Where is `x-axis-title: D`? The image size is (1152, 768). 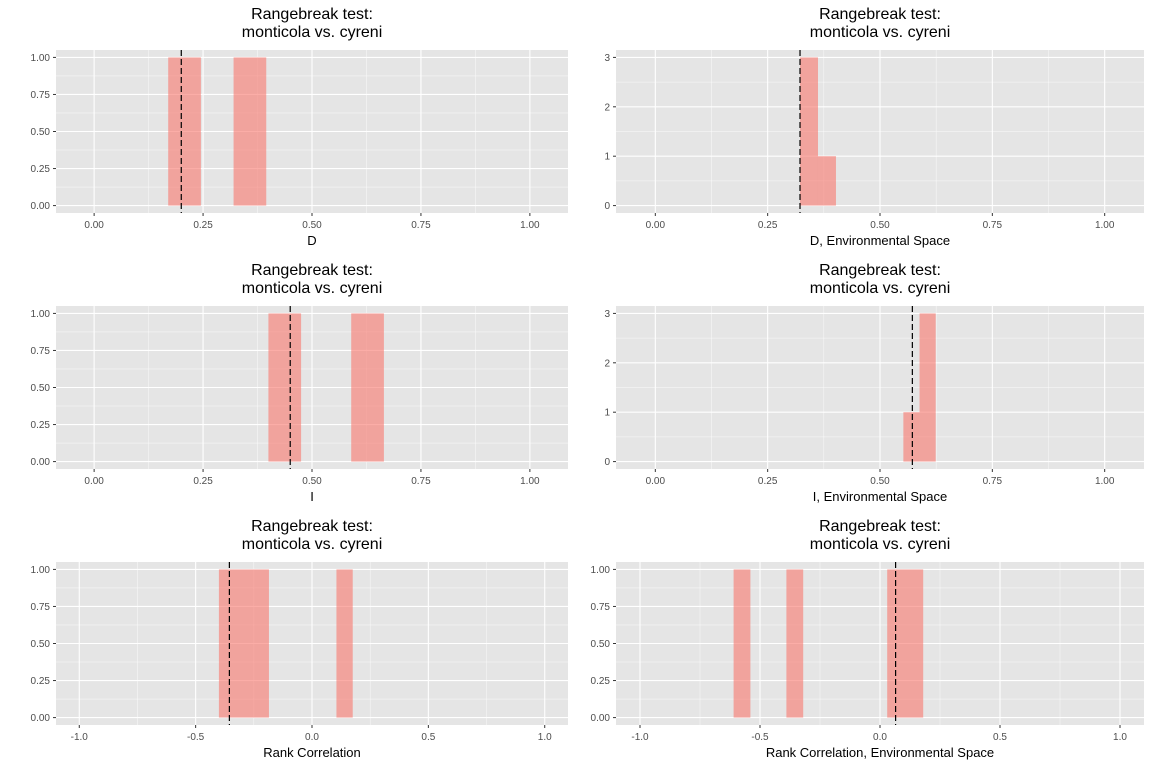 x-axis-title: D is located at coordinates (311, 240).